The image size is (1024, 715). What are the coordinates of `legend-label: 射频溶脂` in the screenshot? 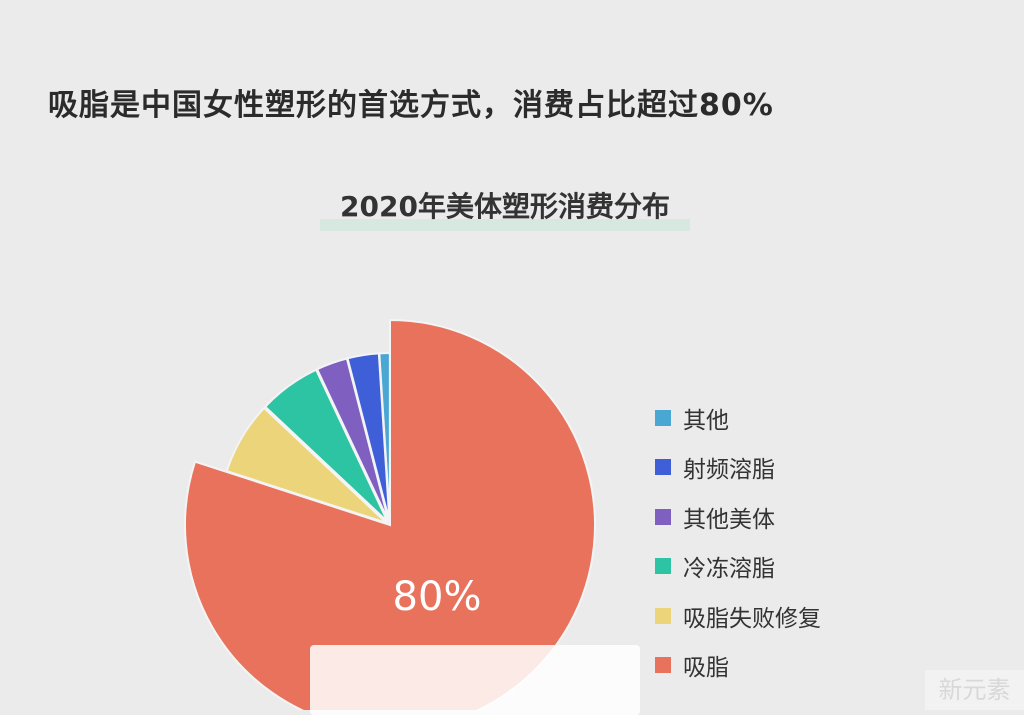 It's located at (729, 470).